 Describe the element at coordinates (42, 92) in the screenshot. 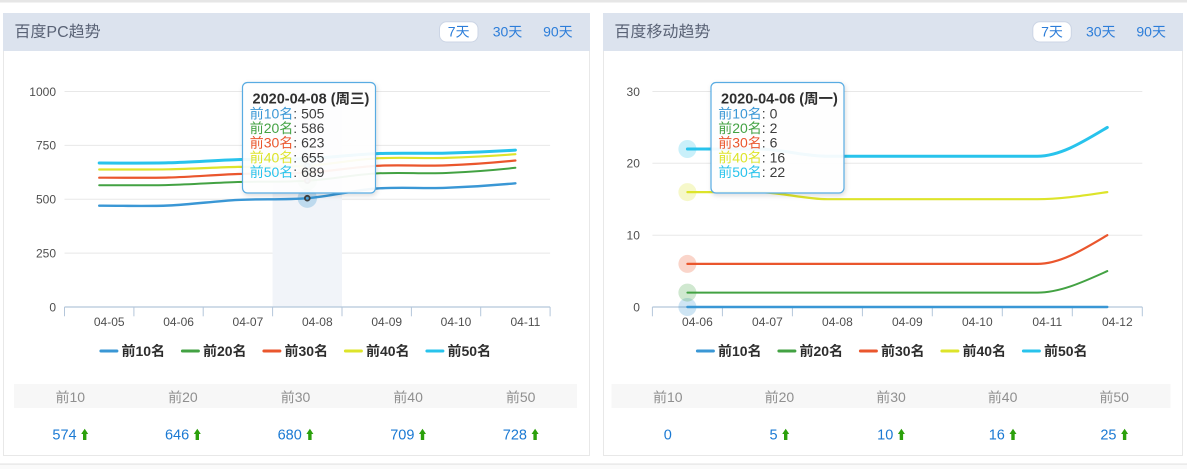

I see `svg-text: 1000` at that location.